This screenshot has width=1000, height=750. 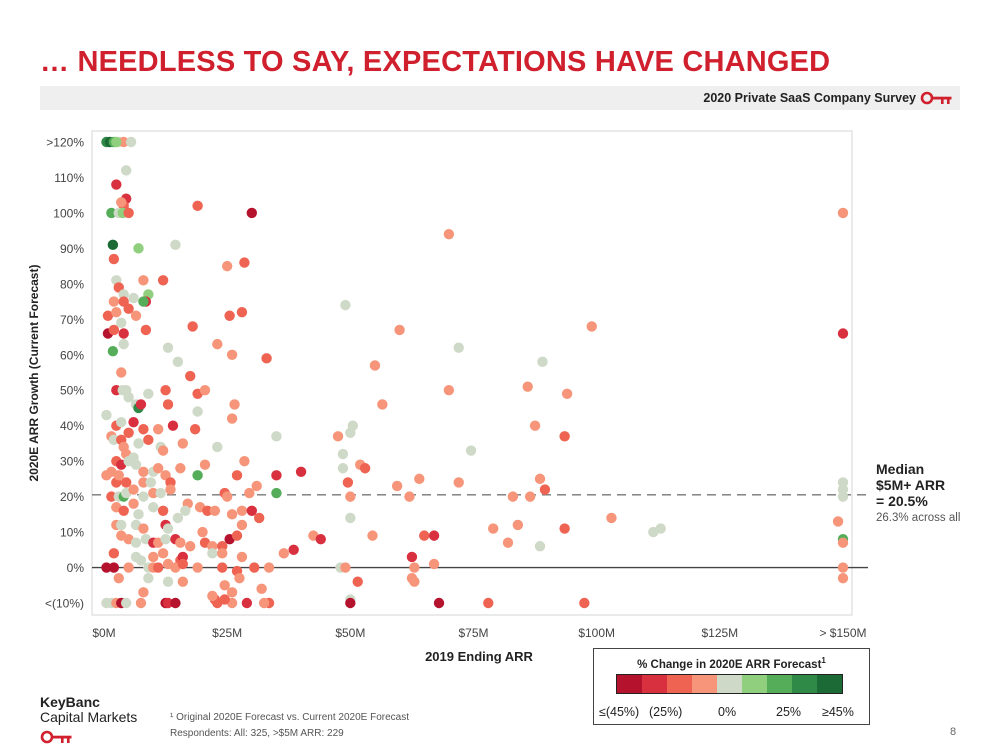 I want to click on median-line1: Median, so click(x=900, y=469).